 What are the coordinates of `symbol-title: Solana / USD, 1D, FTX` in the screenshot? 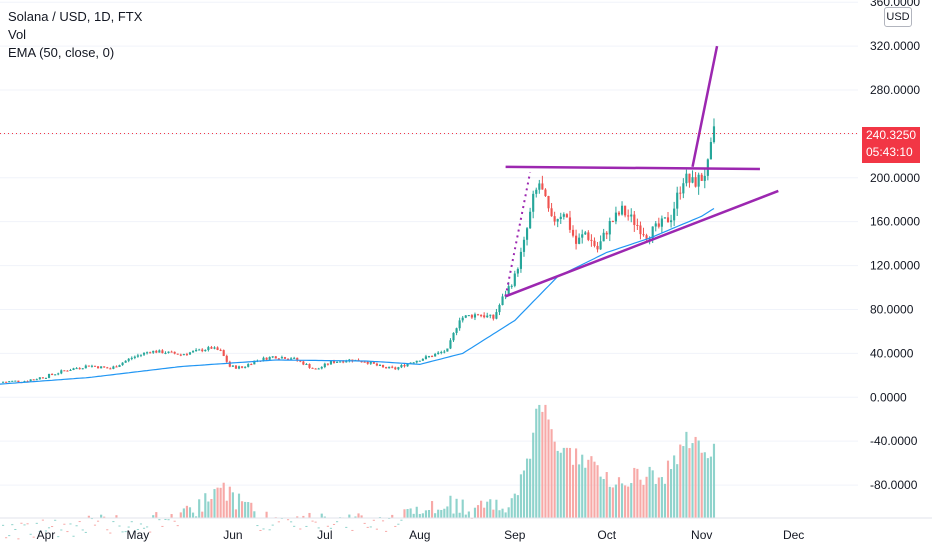 It's located at (75, 16).